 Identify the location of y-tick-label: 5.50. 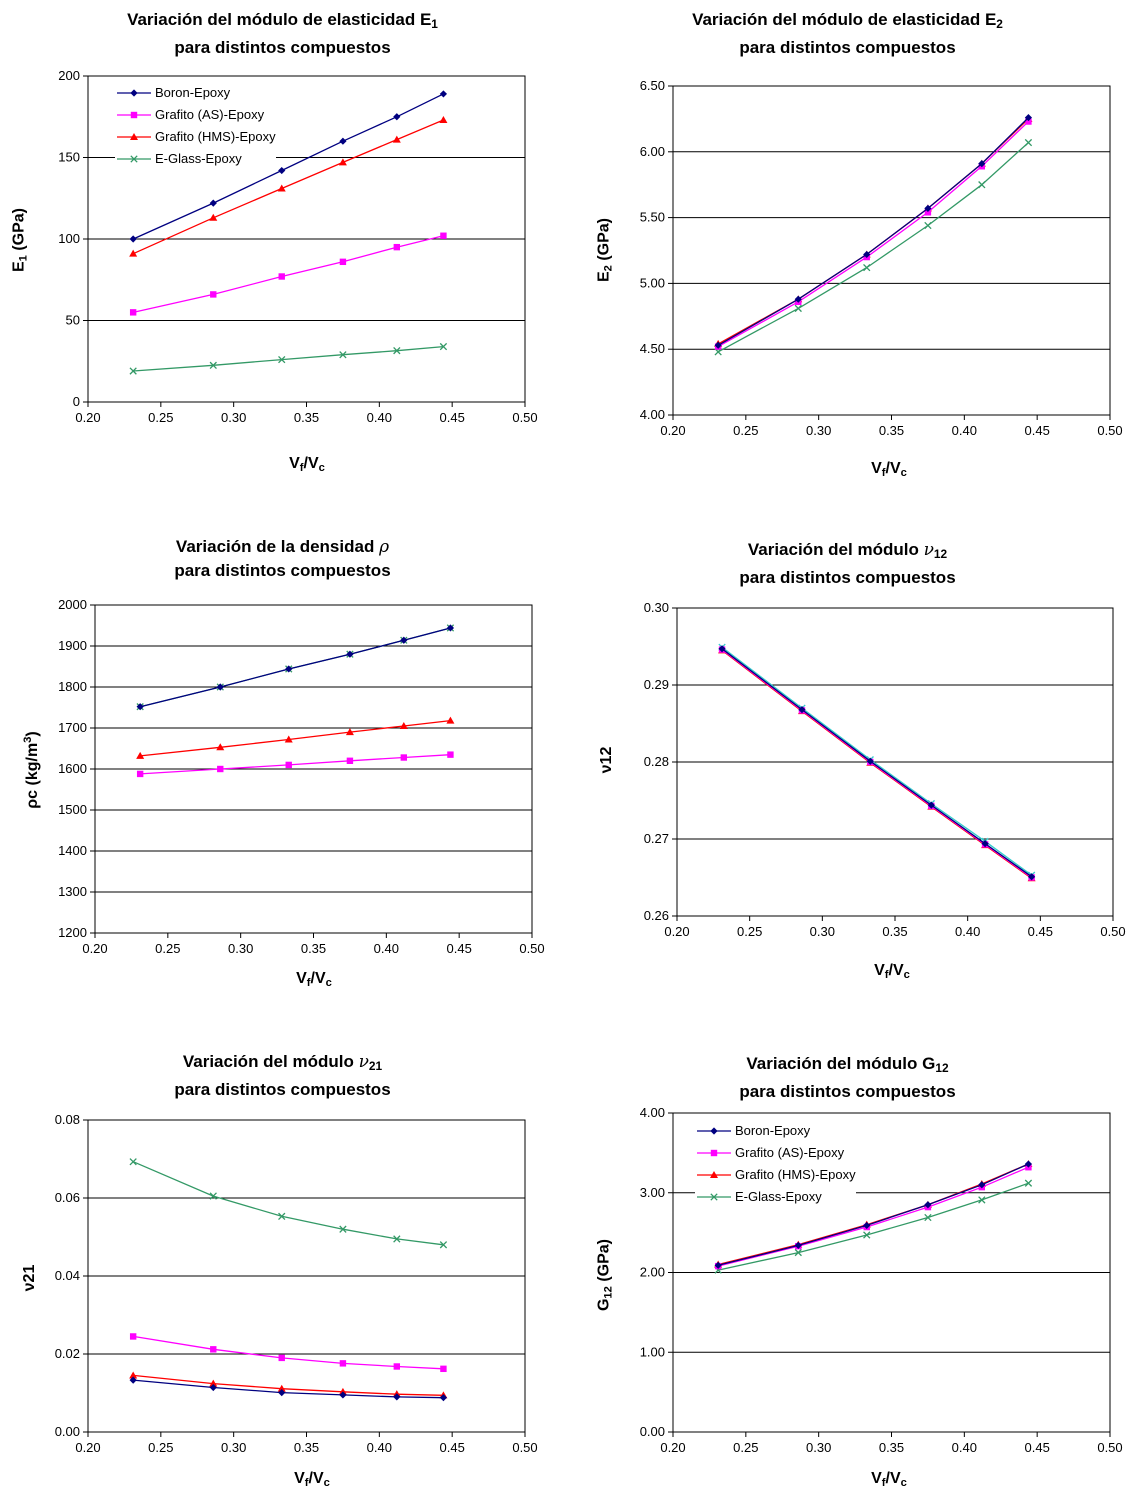
(652, 217).